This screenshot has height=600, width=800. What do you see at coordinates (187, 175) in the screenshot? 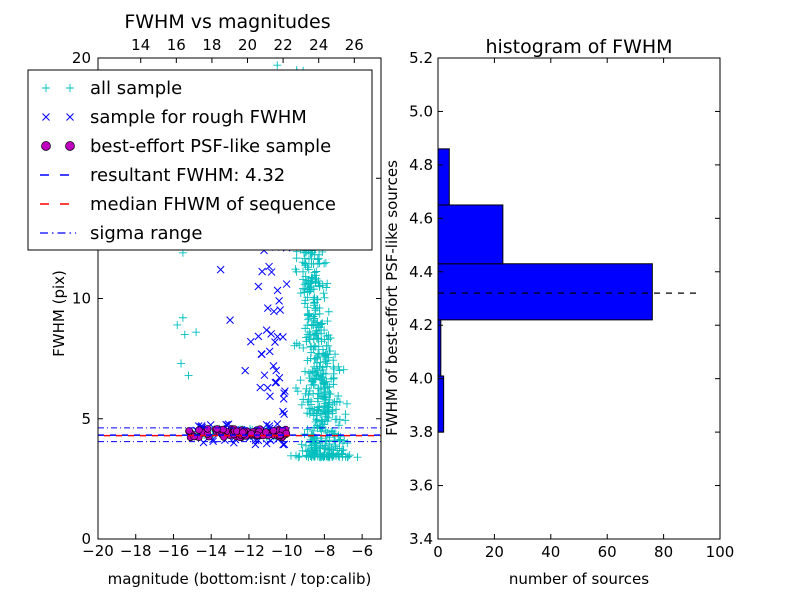
I see `legend-label: resultant FWHM: 4.32` at bounding box center [187, 175].